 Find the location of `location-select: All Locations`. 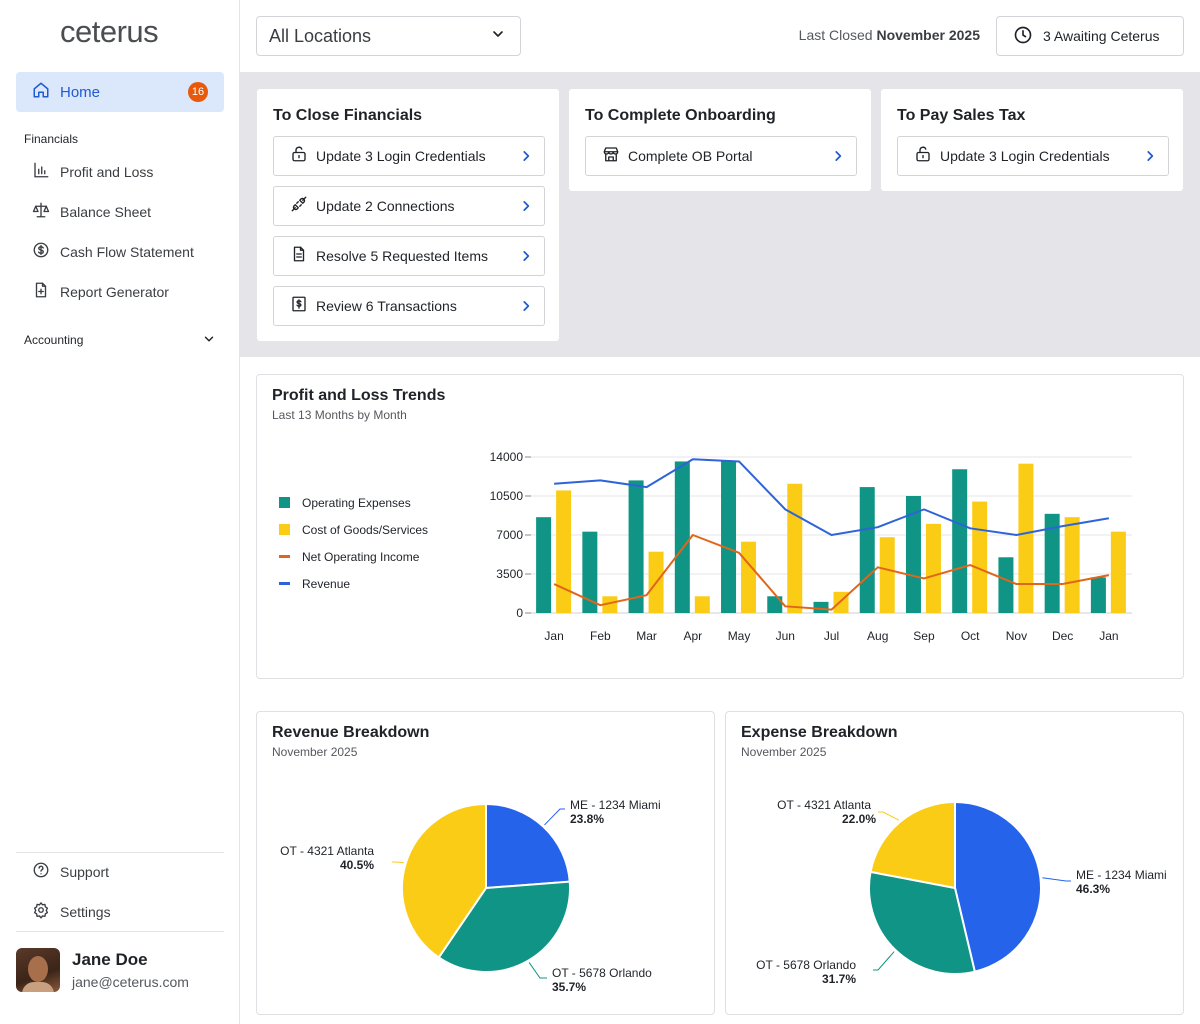

location-select: All Locations is located at coordinates (388, 36).